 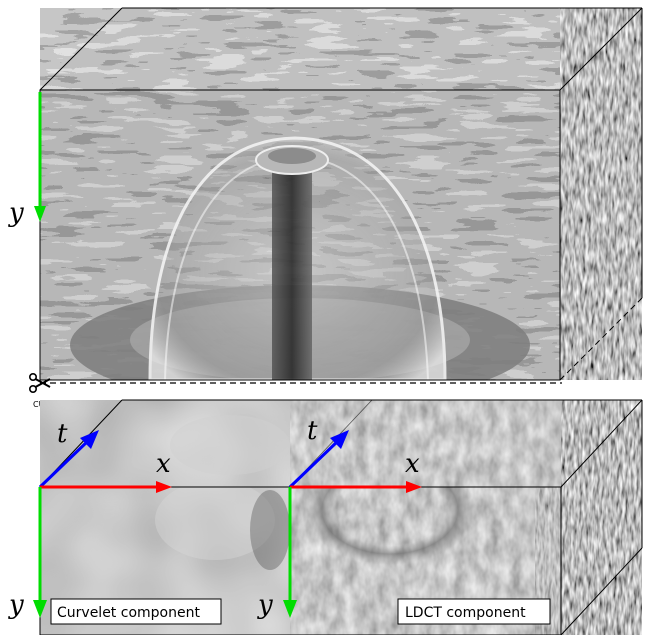 What do you see at coordinates (465, 613) in the screenshot?
I see `ldct-label: LDCT component` at bounding box center [465, 613].